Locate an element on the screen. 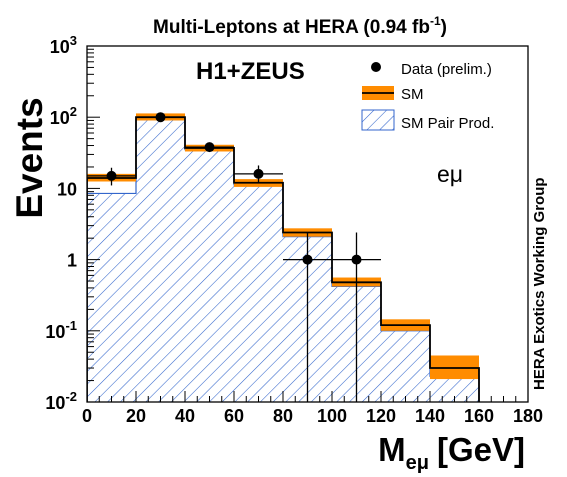  y-tick-label: 1 is located at coordinates (72, 261).